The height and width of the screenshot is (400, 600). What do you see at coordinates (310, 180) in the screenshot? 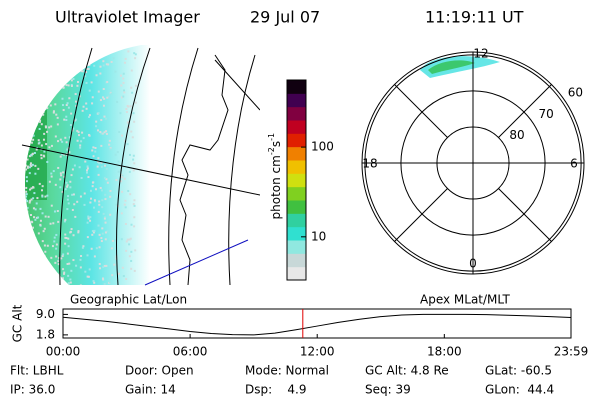
I see `colorbar: 10 100` at bounding box center [310, 180].